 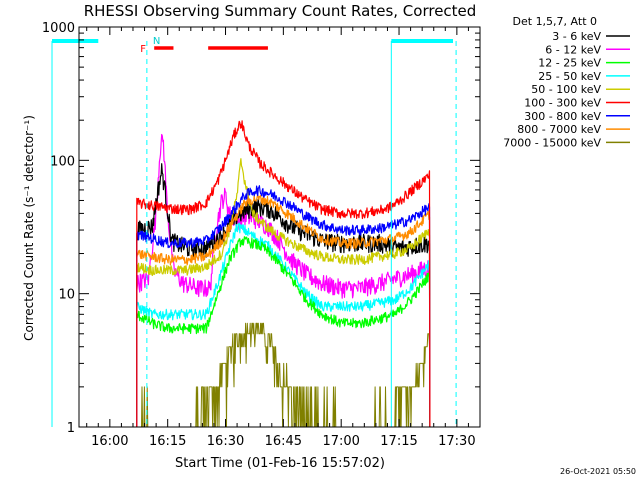 I want to click on flare-flag-label: F, so click(x=143, y=49).